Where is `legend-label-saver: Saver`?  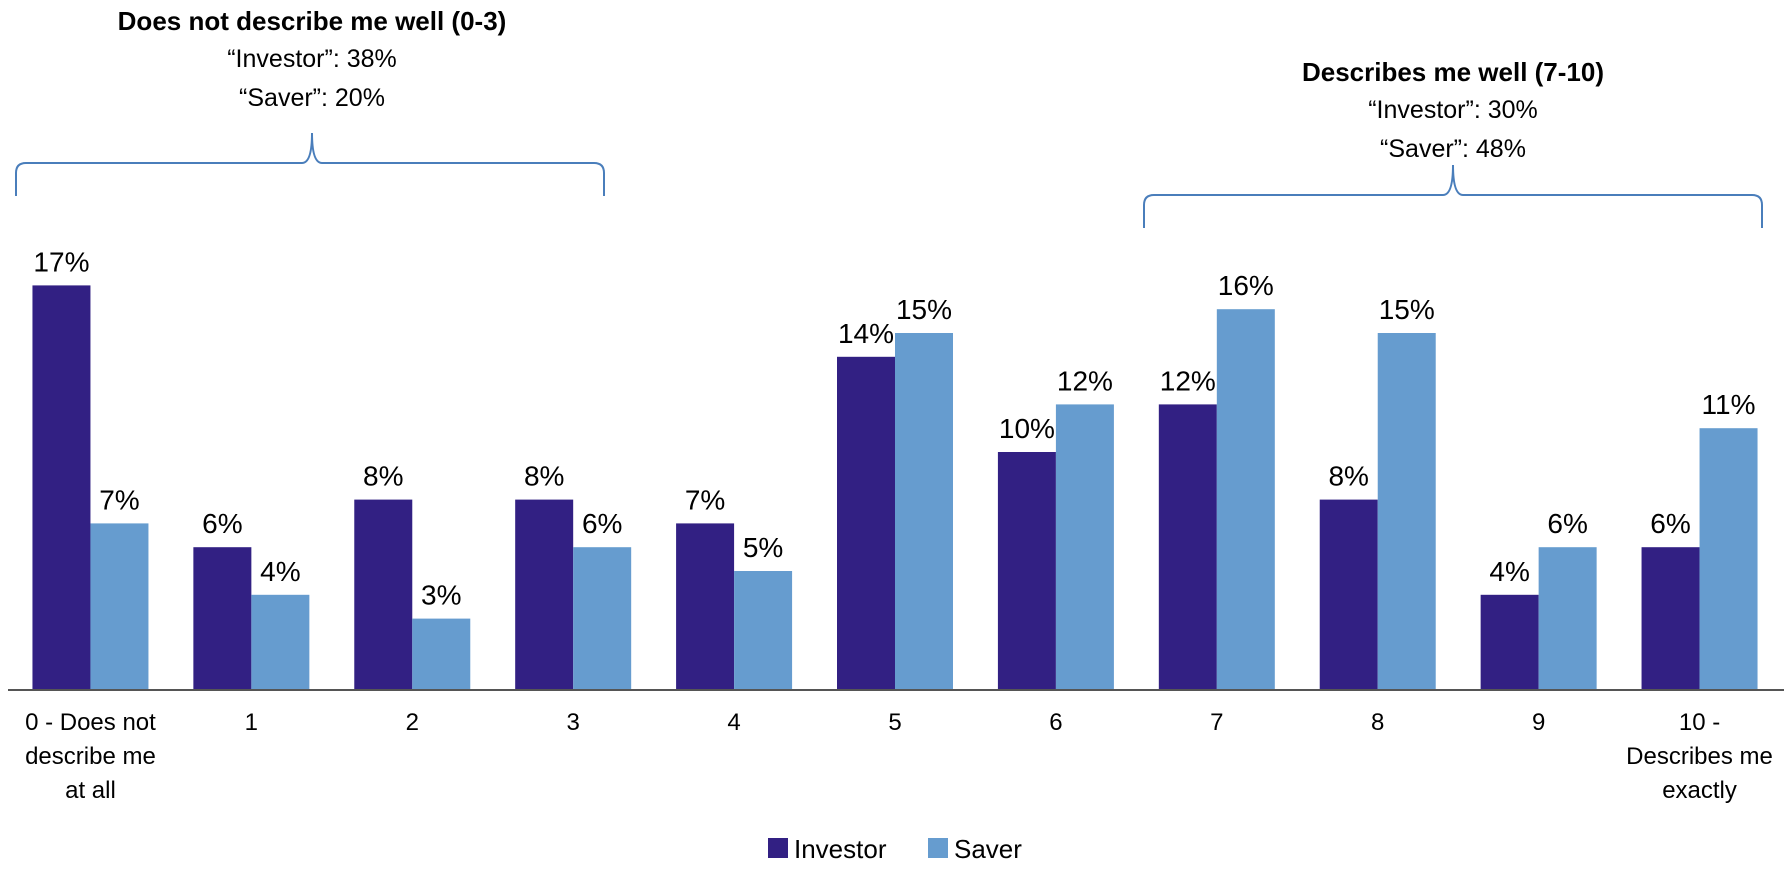 legend-label-saver: Saver is located at coordinates (988, 849).